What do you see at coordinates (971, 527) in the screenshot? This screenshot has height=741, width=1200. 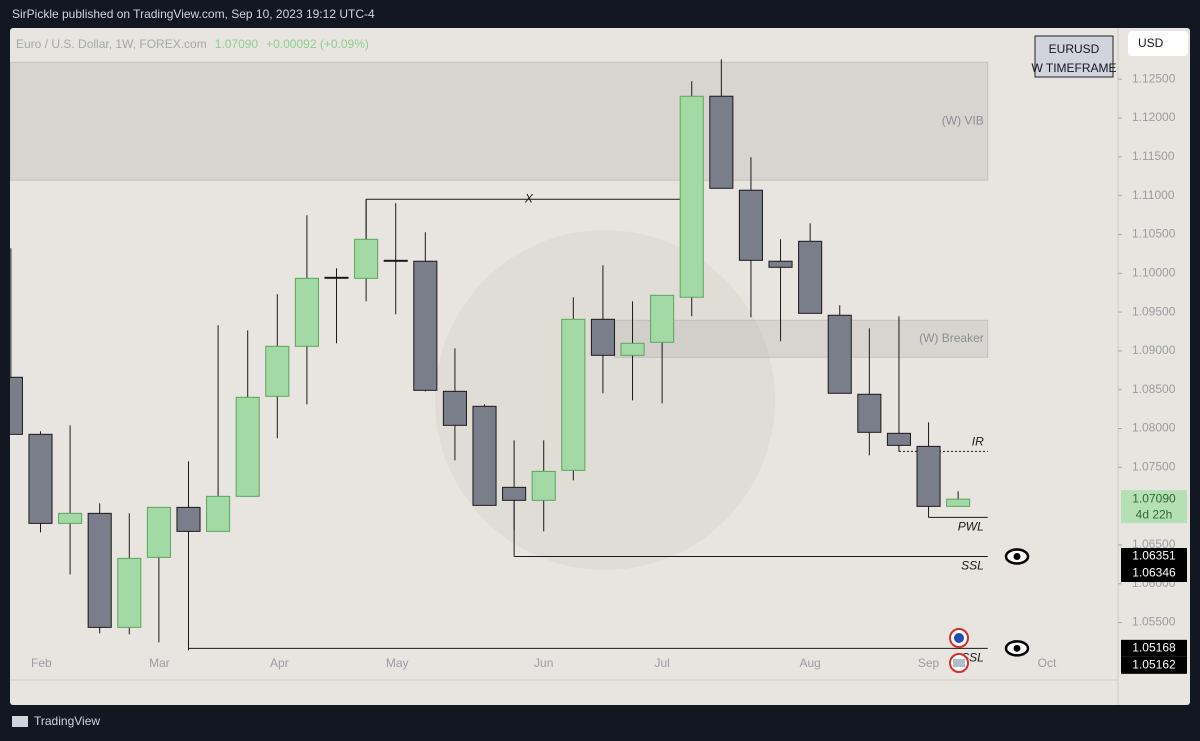 I see `level-label: PWL` at bounding box center [971, 527].